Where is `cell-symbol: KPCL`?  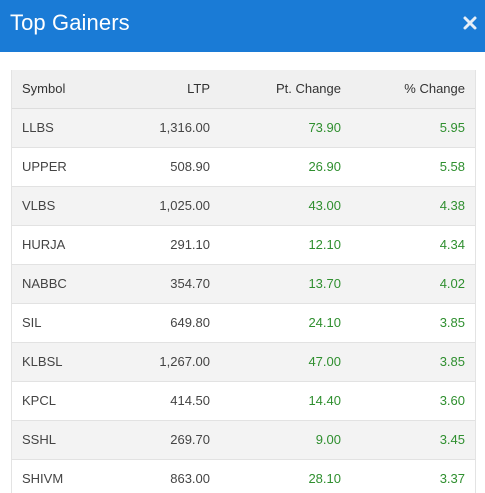
cell-symbol: KPCL is located at coordinates (39, 400).